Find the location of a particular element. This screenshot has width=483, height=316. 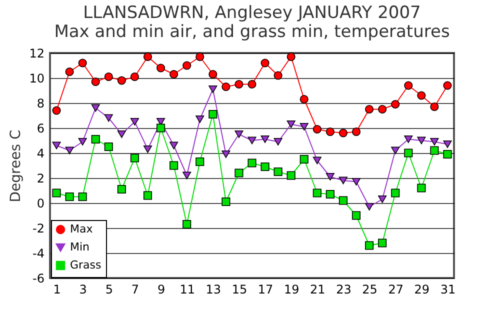

x-tick-label: 23 is located at coordinates (344, 289).